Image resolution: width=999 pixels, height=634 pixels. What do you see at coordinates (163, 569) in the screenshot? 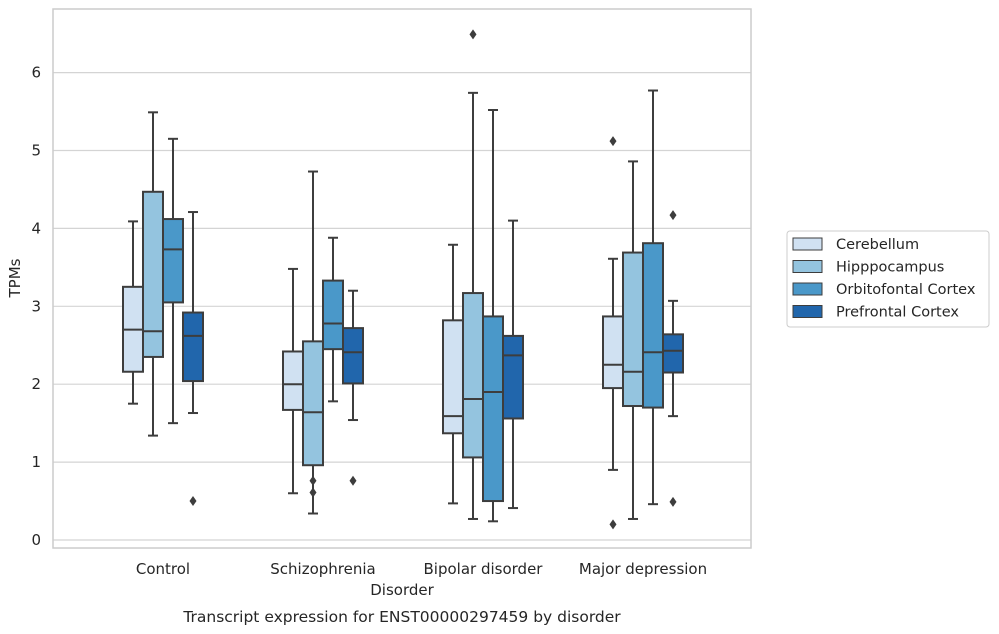
I see `x-tick-label: Control` at bounding box center [163, 569].